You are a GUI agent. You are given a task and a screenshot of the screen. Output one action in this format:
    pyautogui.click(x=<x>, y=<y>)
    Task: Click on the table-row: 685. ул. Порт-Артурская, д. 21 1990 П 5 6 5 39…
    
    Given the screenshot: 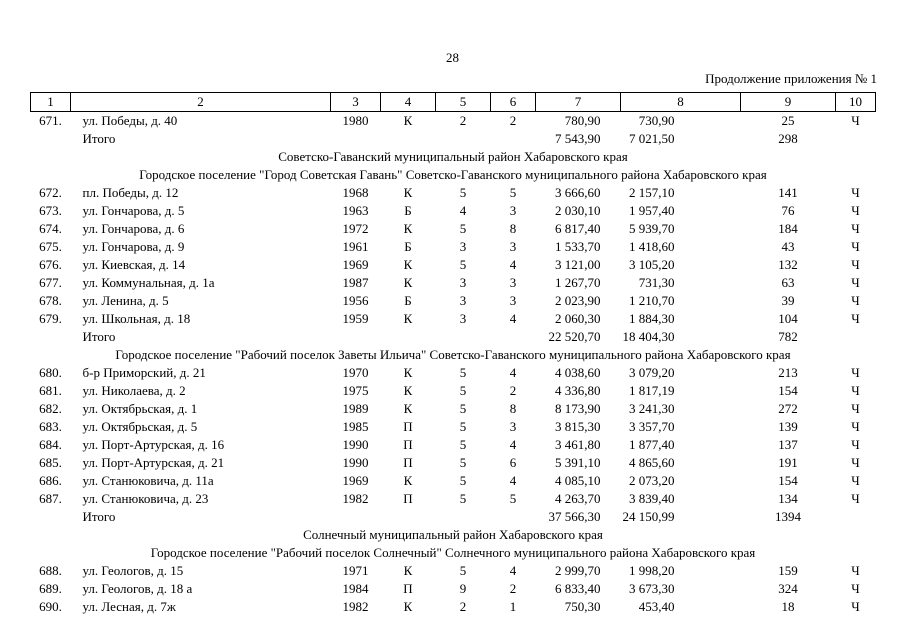 What is the action you would take?
    pyautogui.click(x=453, y=463)
    